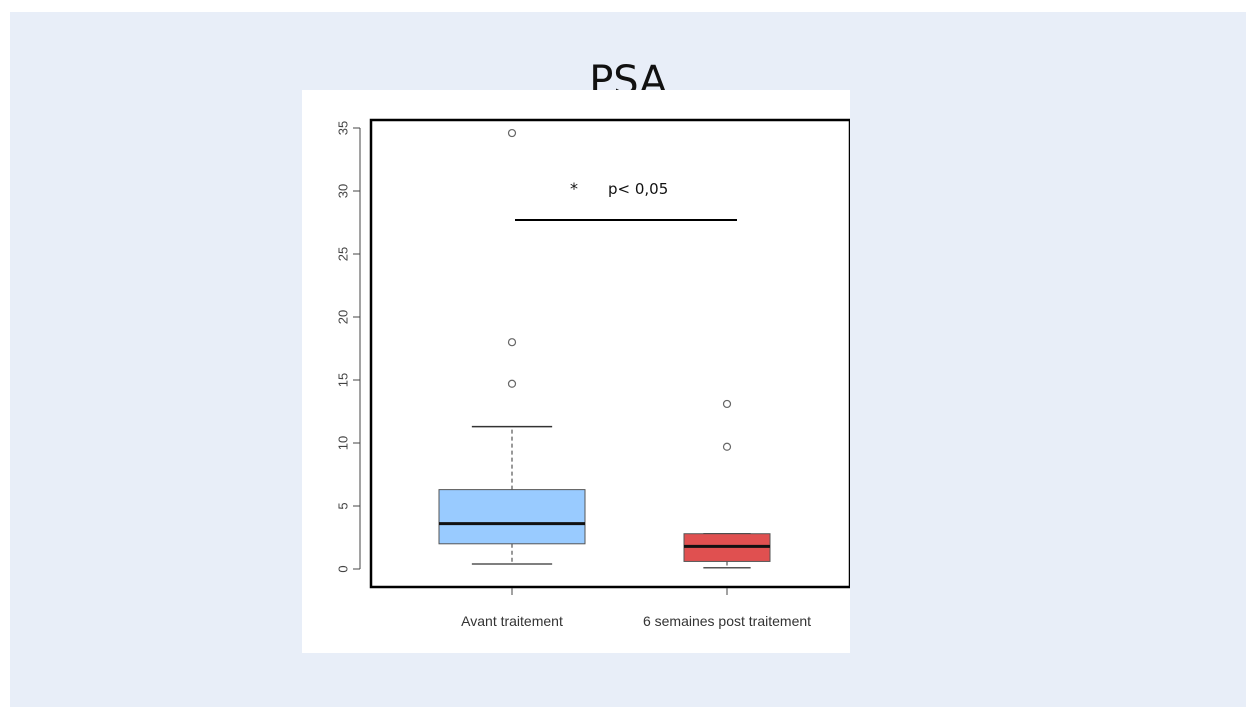  What do you see at coordinates (638, 189) in the screenshot?
I see `p-value-label: p< 0,05` at bounding box center [638, 189].